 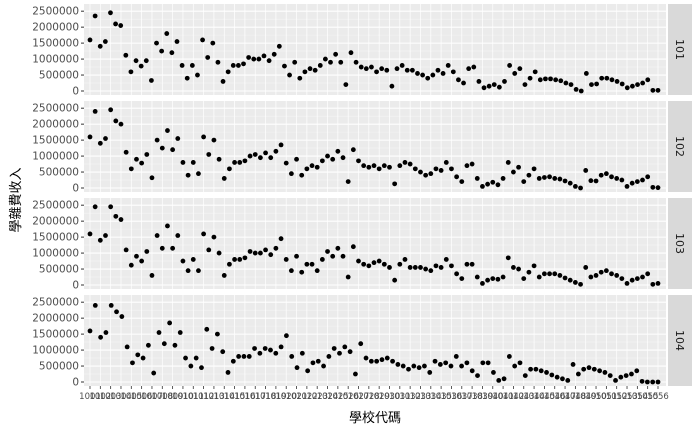 What do you see at coordinates (493, 397) in the screenshot?
I see `x-tick-label: 1040` at bounding box center [493, 397].